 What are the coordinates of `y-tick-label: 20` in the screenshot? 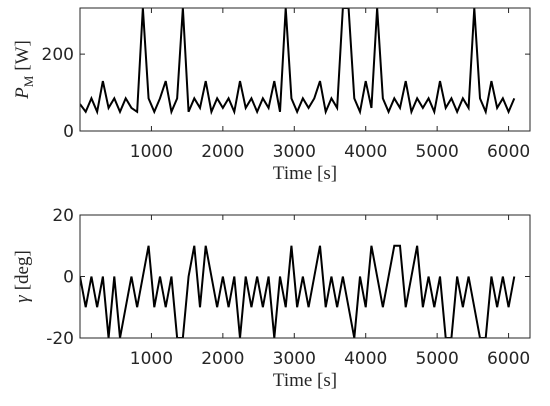 It's located at (63, 216).